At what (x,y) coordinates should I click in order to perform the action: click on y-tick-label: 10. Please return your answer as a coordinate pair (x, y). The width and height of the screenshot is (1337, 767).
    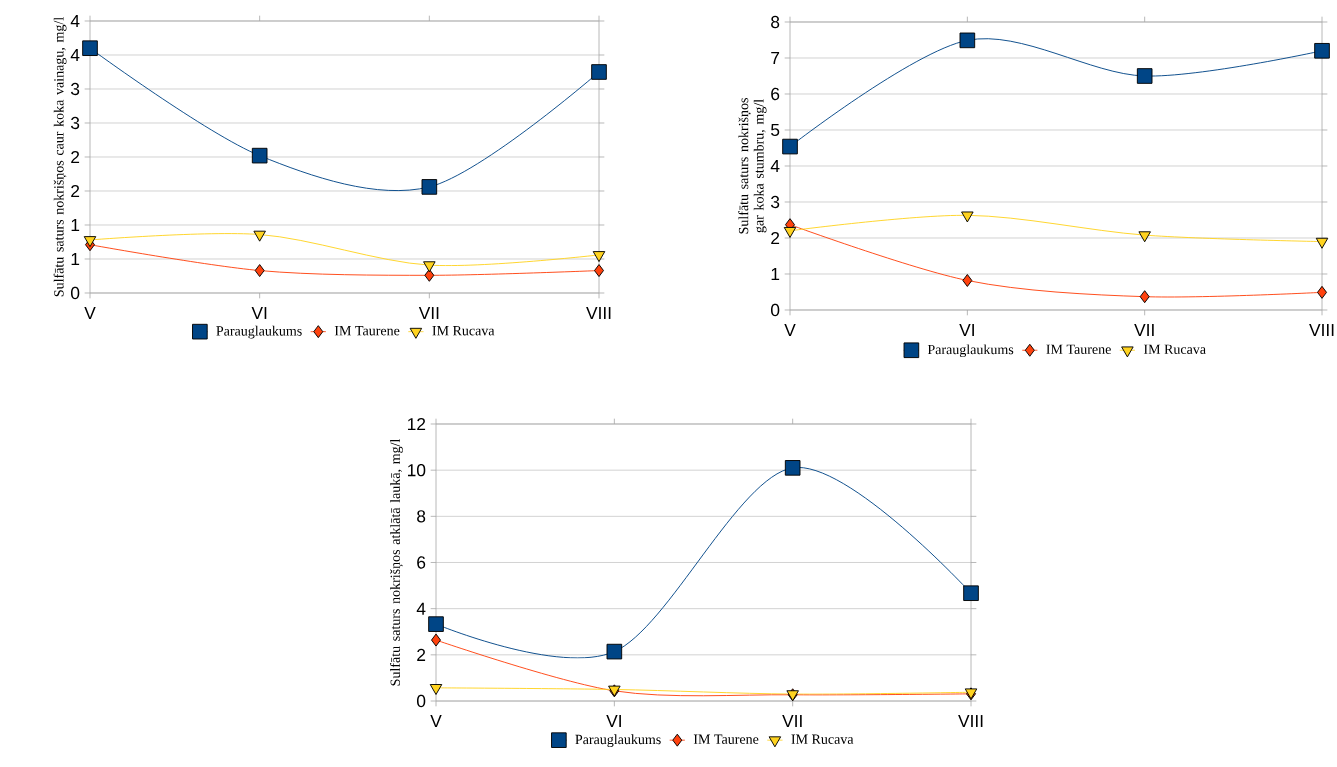
    Looking at the image, I should click on (417, 470).